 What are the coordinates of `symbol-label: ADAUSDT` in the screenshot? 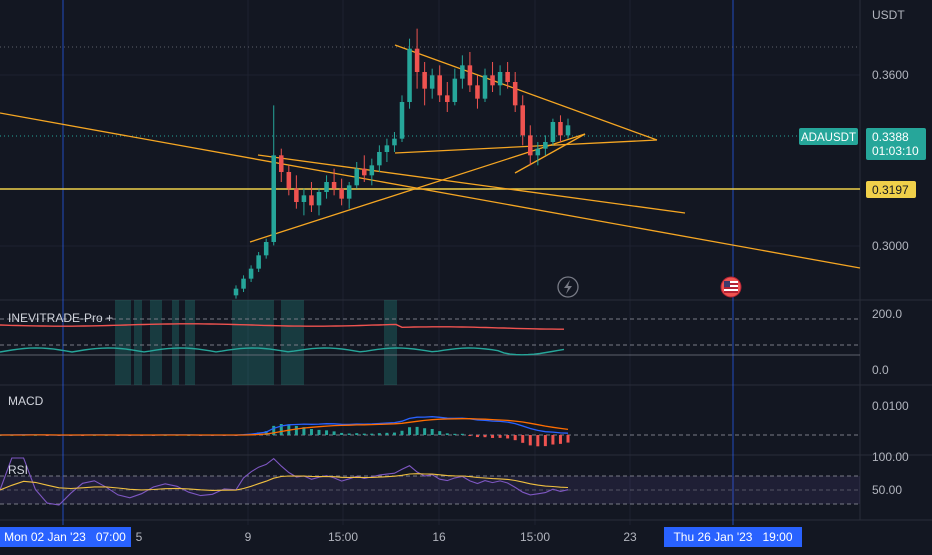 It's located at (828, 138).